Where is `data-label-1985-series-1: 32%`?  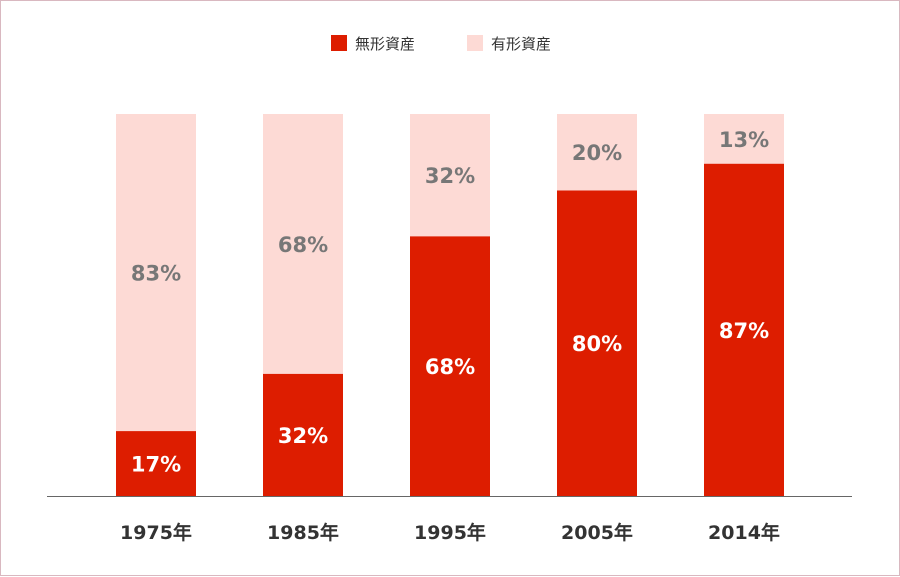
data-label-1985-series-1: 32% is located at coordinates (303, 436).